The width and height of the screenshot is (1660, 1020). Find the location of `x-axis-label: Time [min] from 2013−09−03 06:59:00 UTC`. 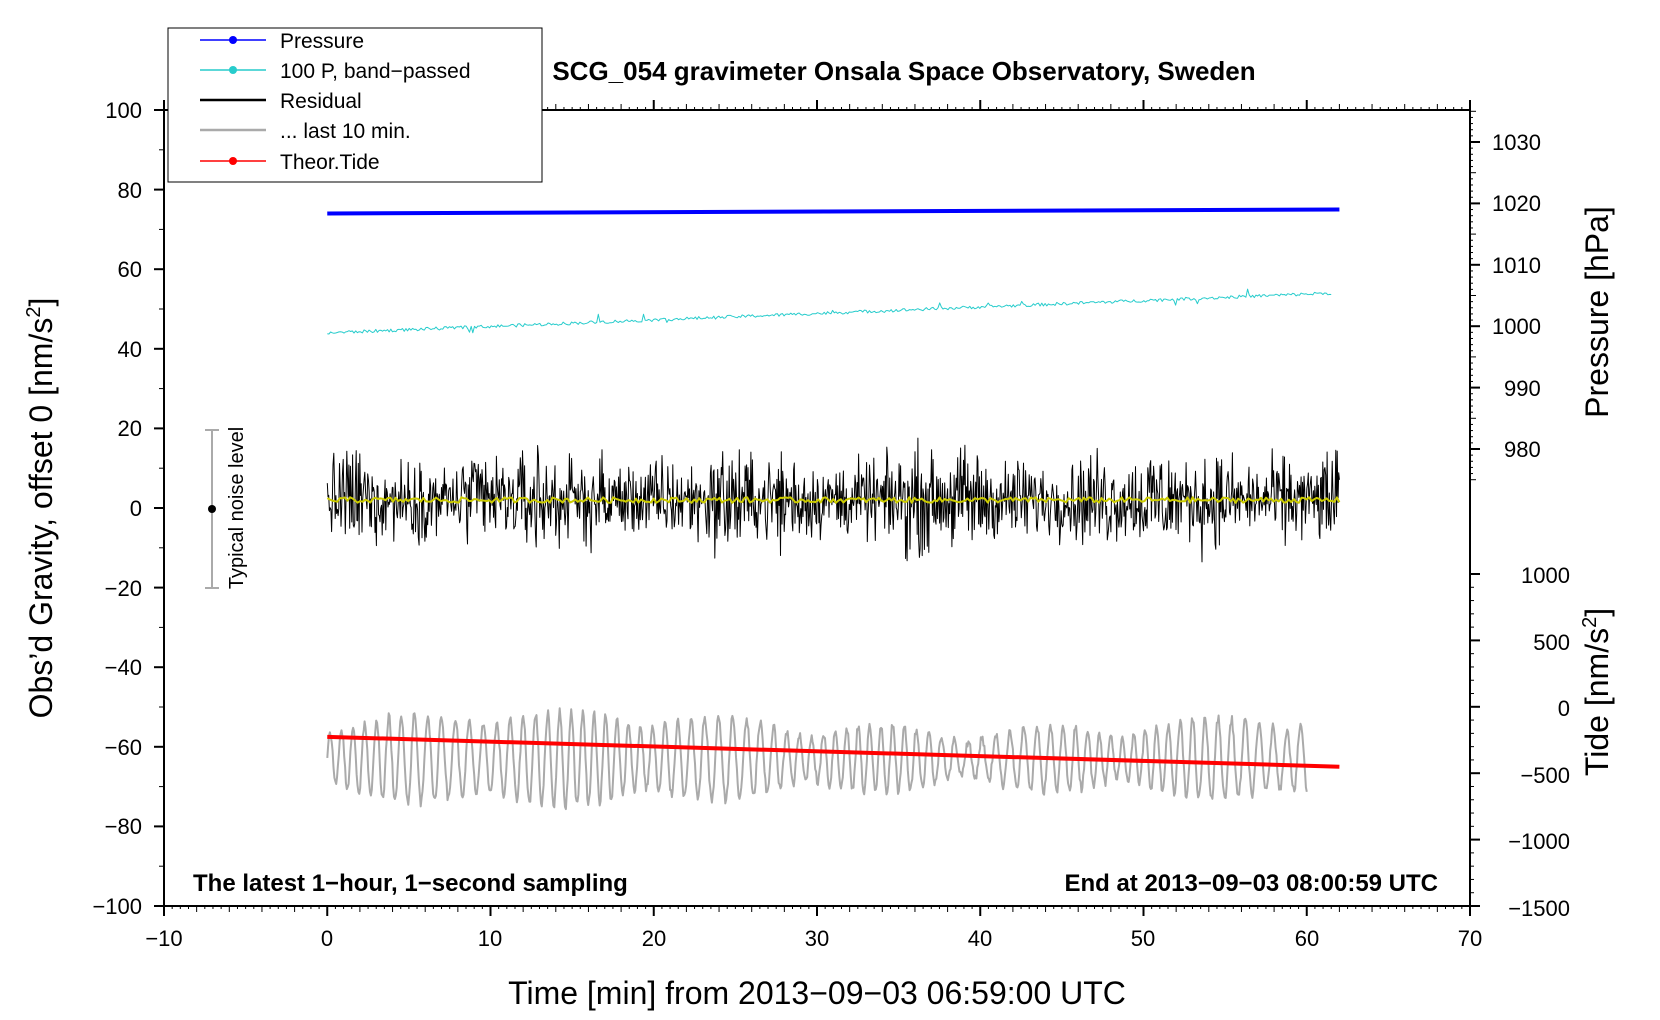

x-axis-label: Time [min] from 2013−09−03 06:59:00 UTC is located at coordinates (817, 993).